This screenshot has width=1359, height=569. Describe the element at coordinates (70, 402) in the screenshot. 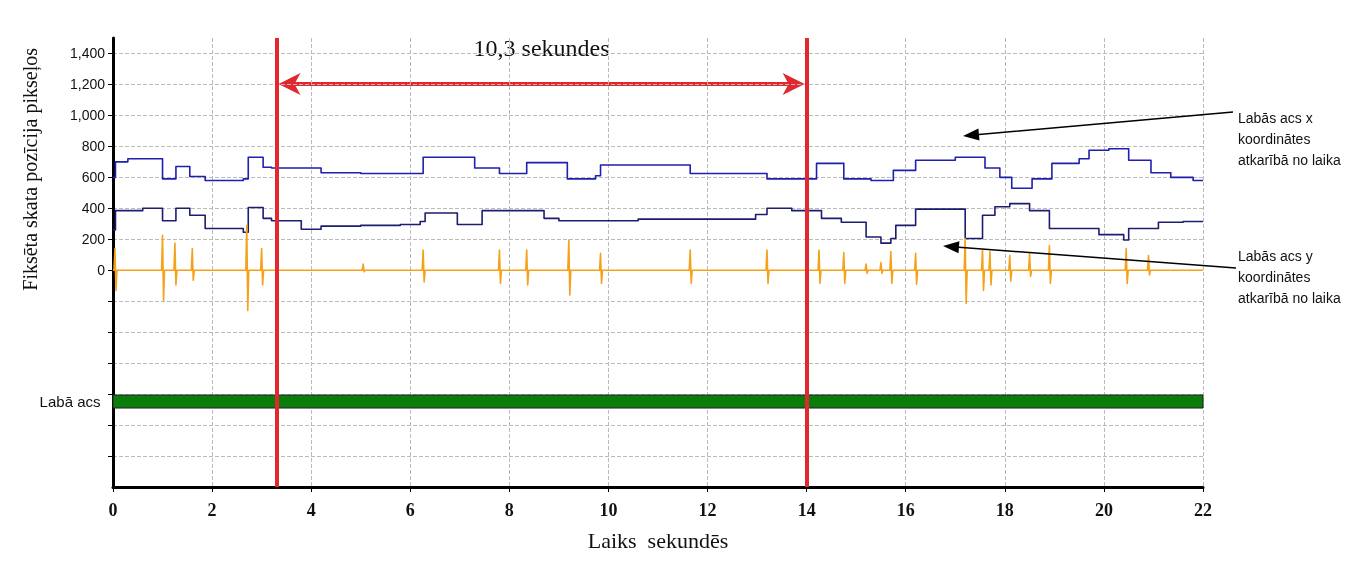

I see `band-label: Labā acs` at that location.